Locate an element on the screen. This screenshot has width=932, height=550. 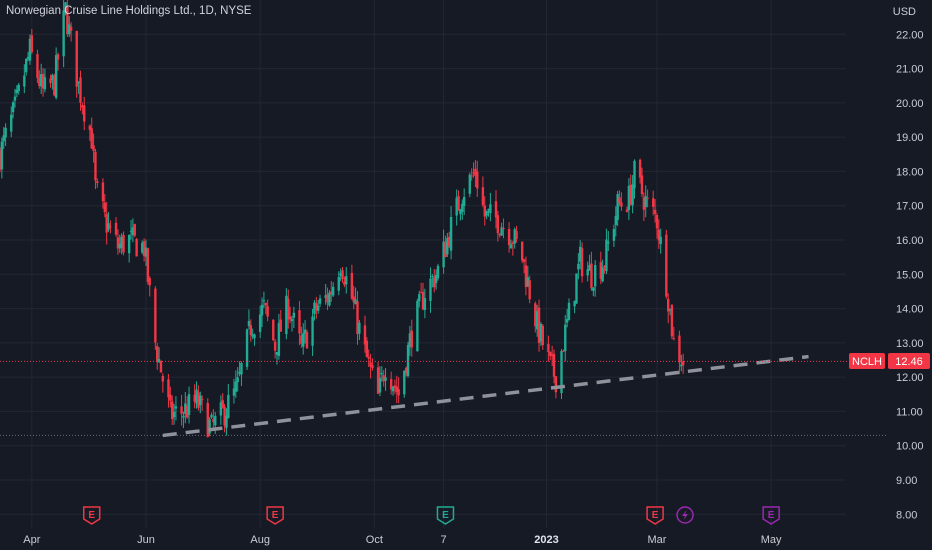
price-tag: NCLH 12.46 is located at coordinates (889, 361).